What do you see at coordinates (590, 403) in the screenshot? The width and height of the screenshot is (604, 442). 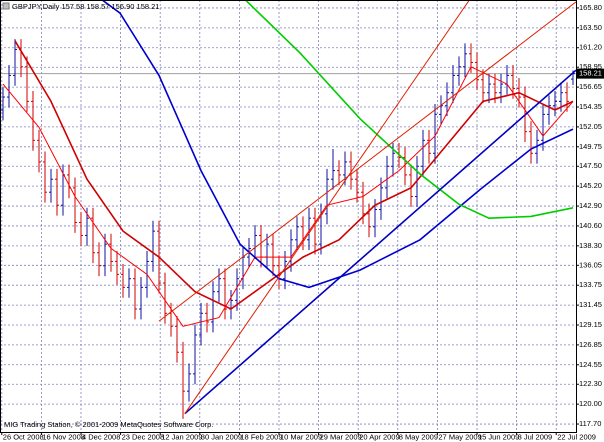 I see `y-tick-label: 120.00` at bounding box center [590, 403].